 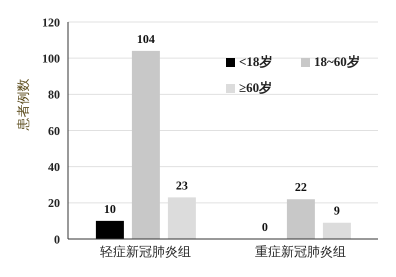 I want to click on data-label: 0, so click(x=265, y=227).